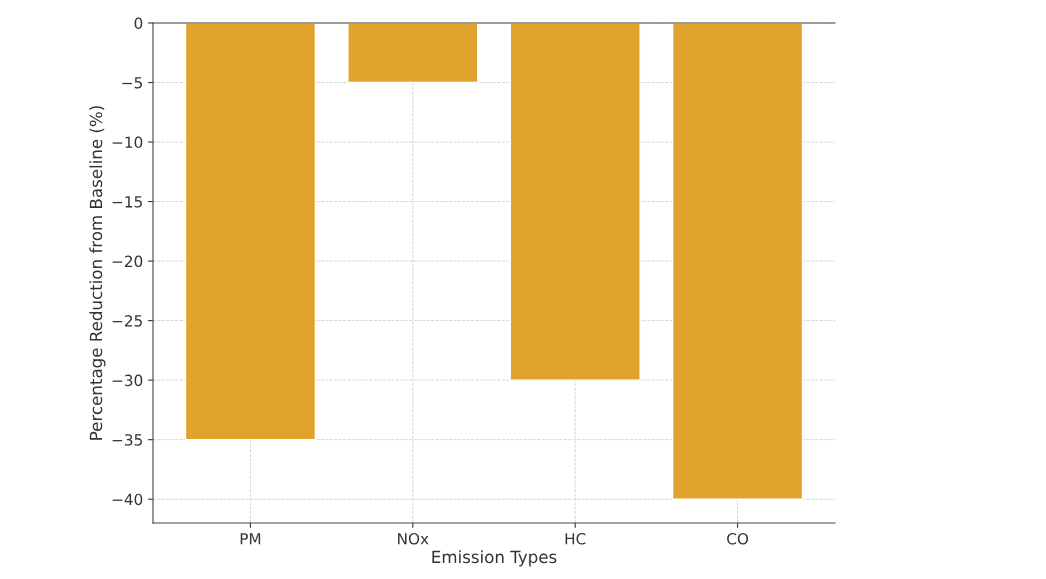  Describe the element at coordinates (127, 142) in the screenshot. I see `y-tick-label: −10` at that location.